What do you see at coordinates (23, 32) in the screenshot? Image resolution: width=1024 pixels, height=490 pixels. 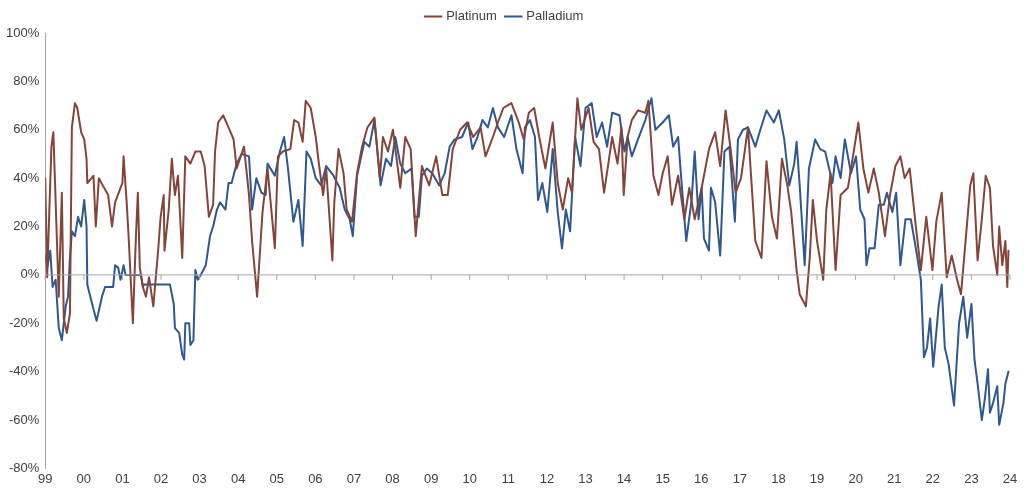 I see `y-tick-label: 100%` at bounding box center [23, 32].